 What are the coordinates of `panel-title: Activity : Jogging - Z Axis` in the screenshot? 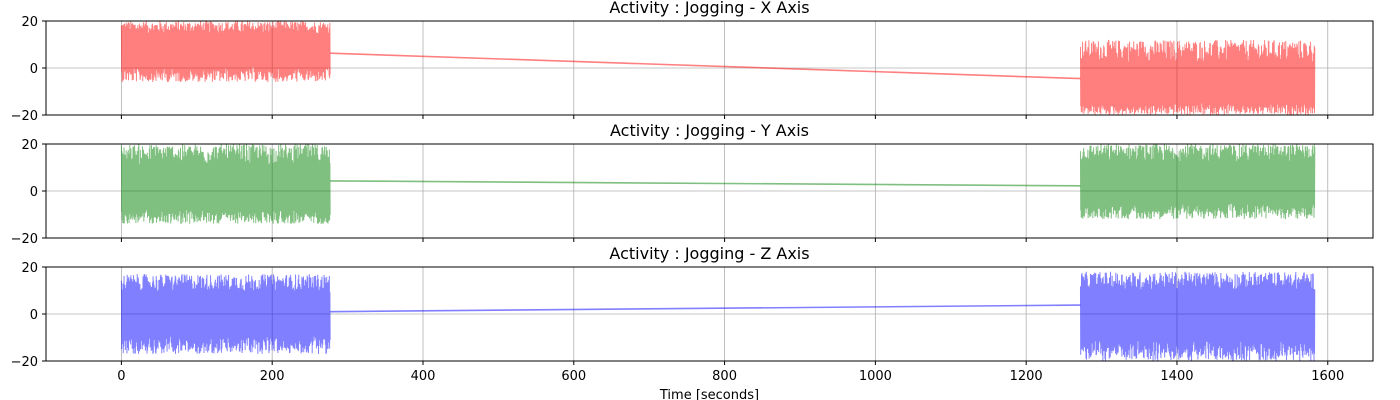 It's located at (709, 253).